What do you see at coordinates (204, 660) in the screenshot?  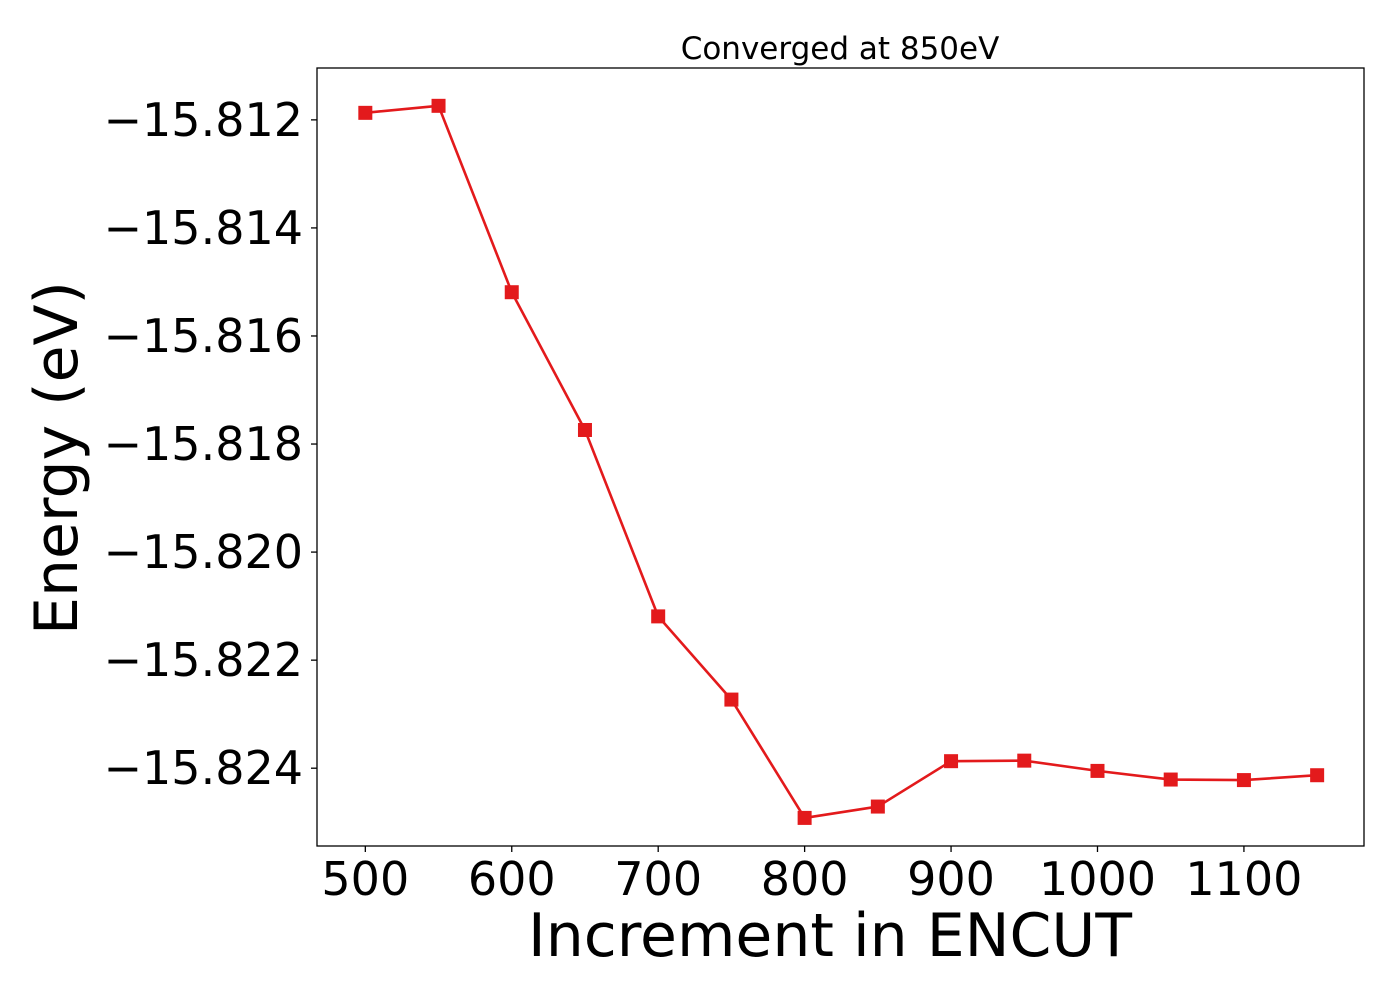 I see `y-tick-label: −15.822` at bounding box center [204, 660].